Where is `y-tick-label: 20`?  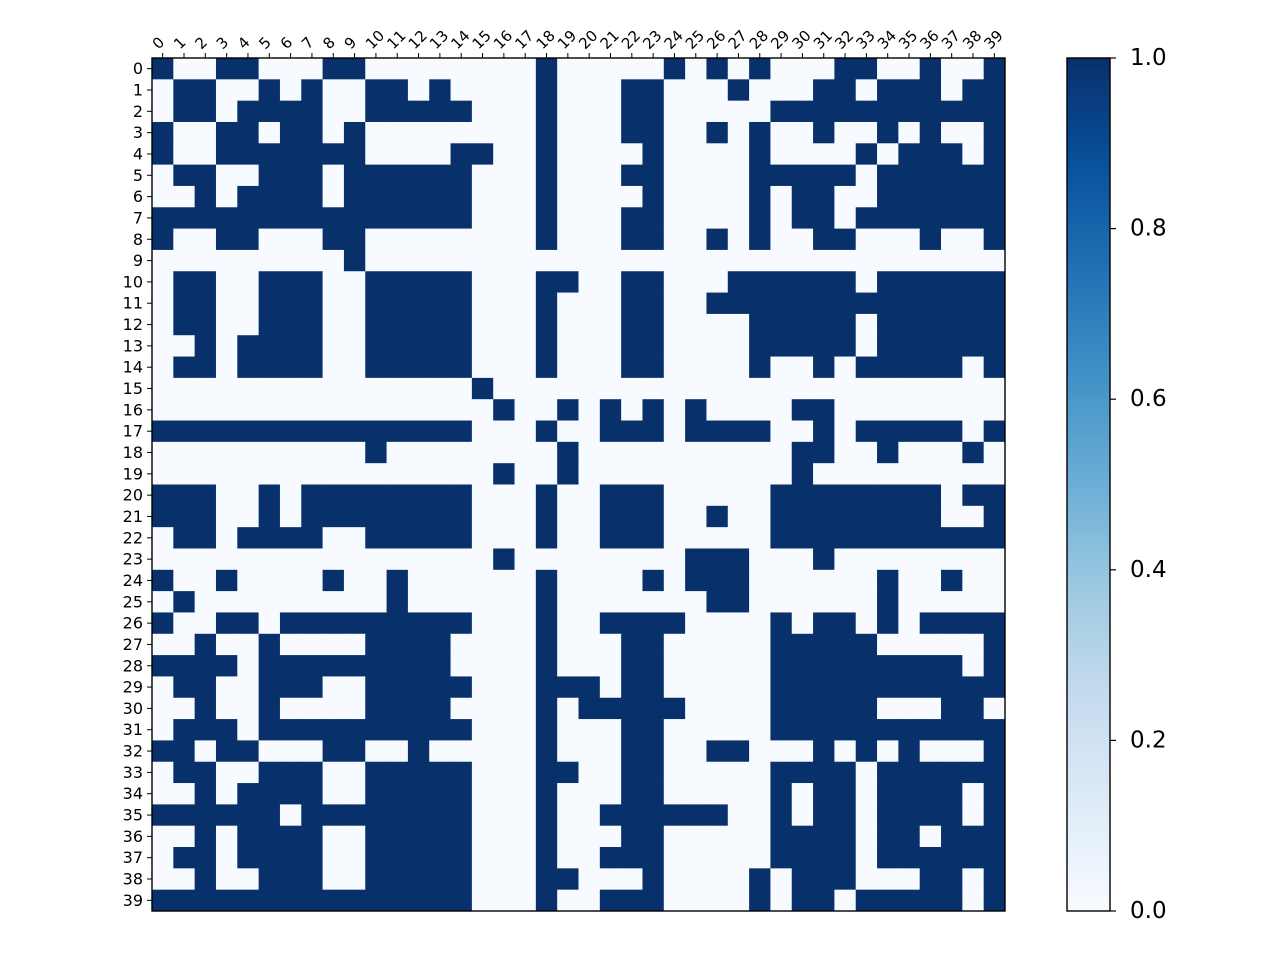
y-tick-label: 20 is located at coordinates (133, 495).